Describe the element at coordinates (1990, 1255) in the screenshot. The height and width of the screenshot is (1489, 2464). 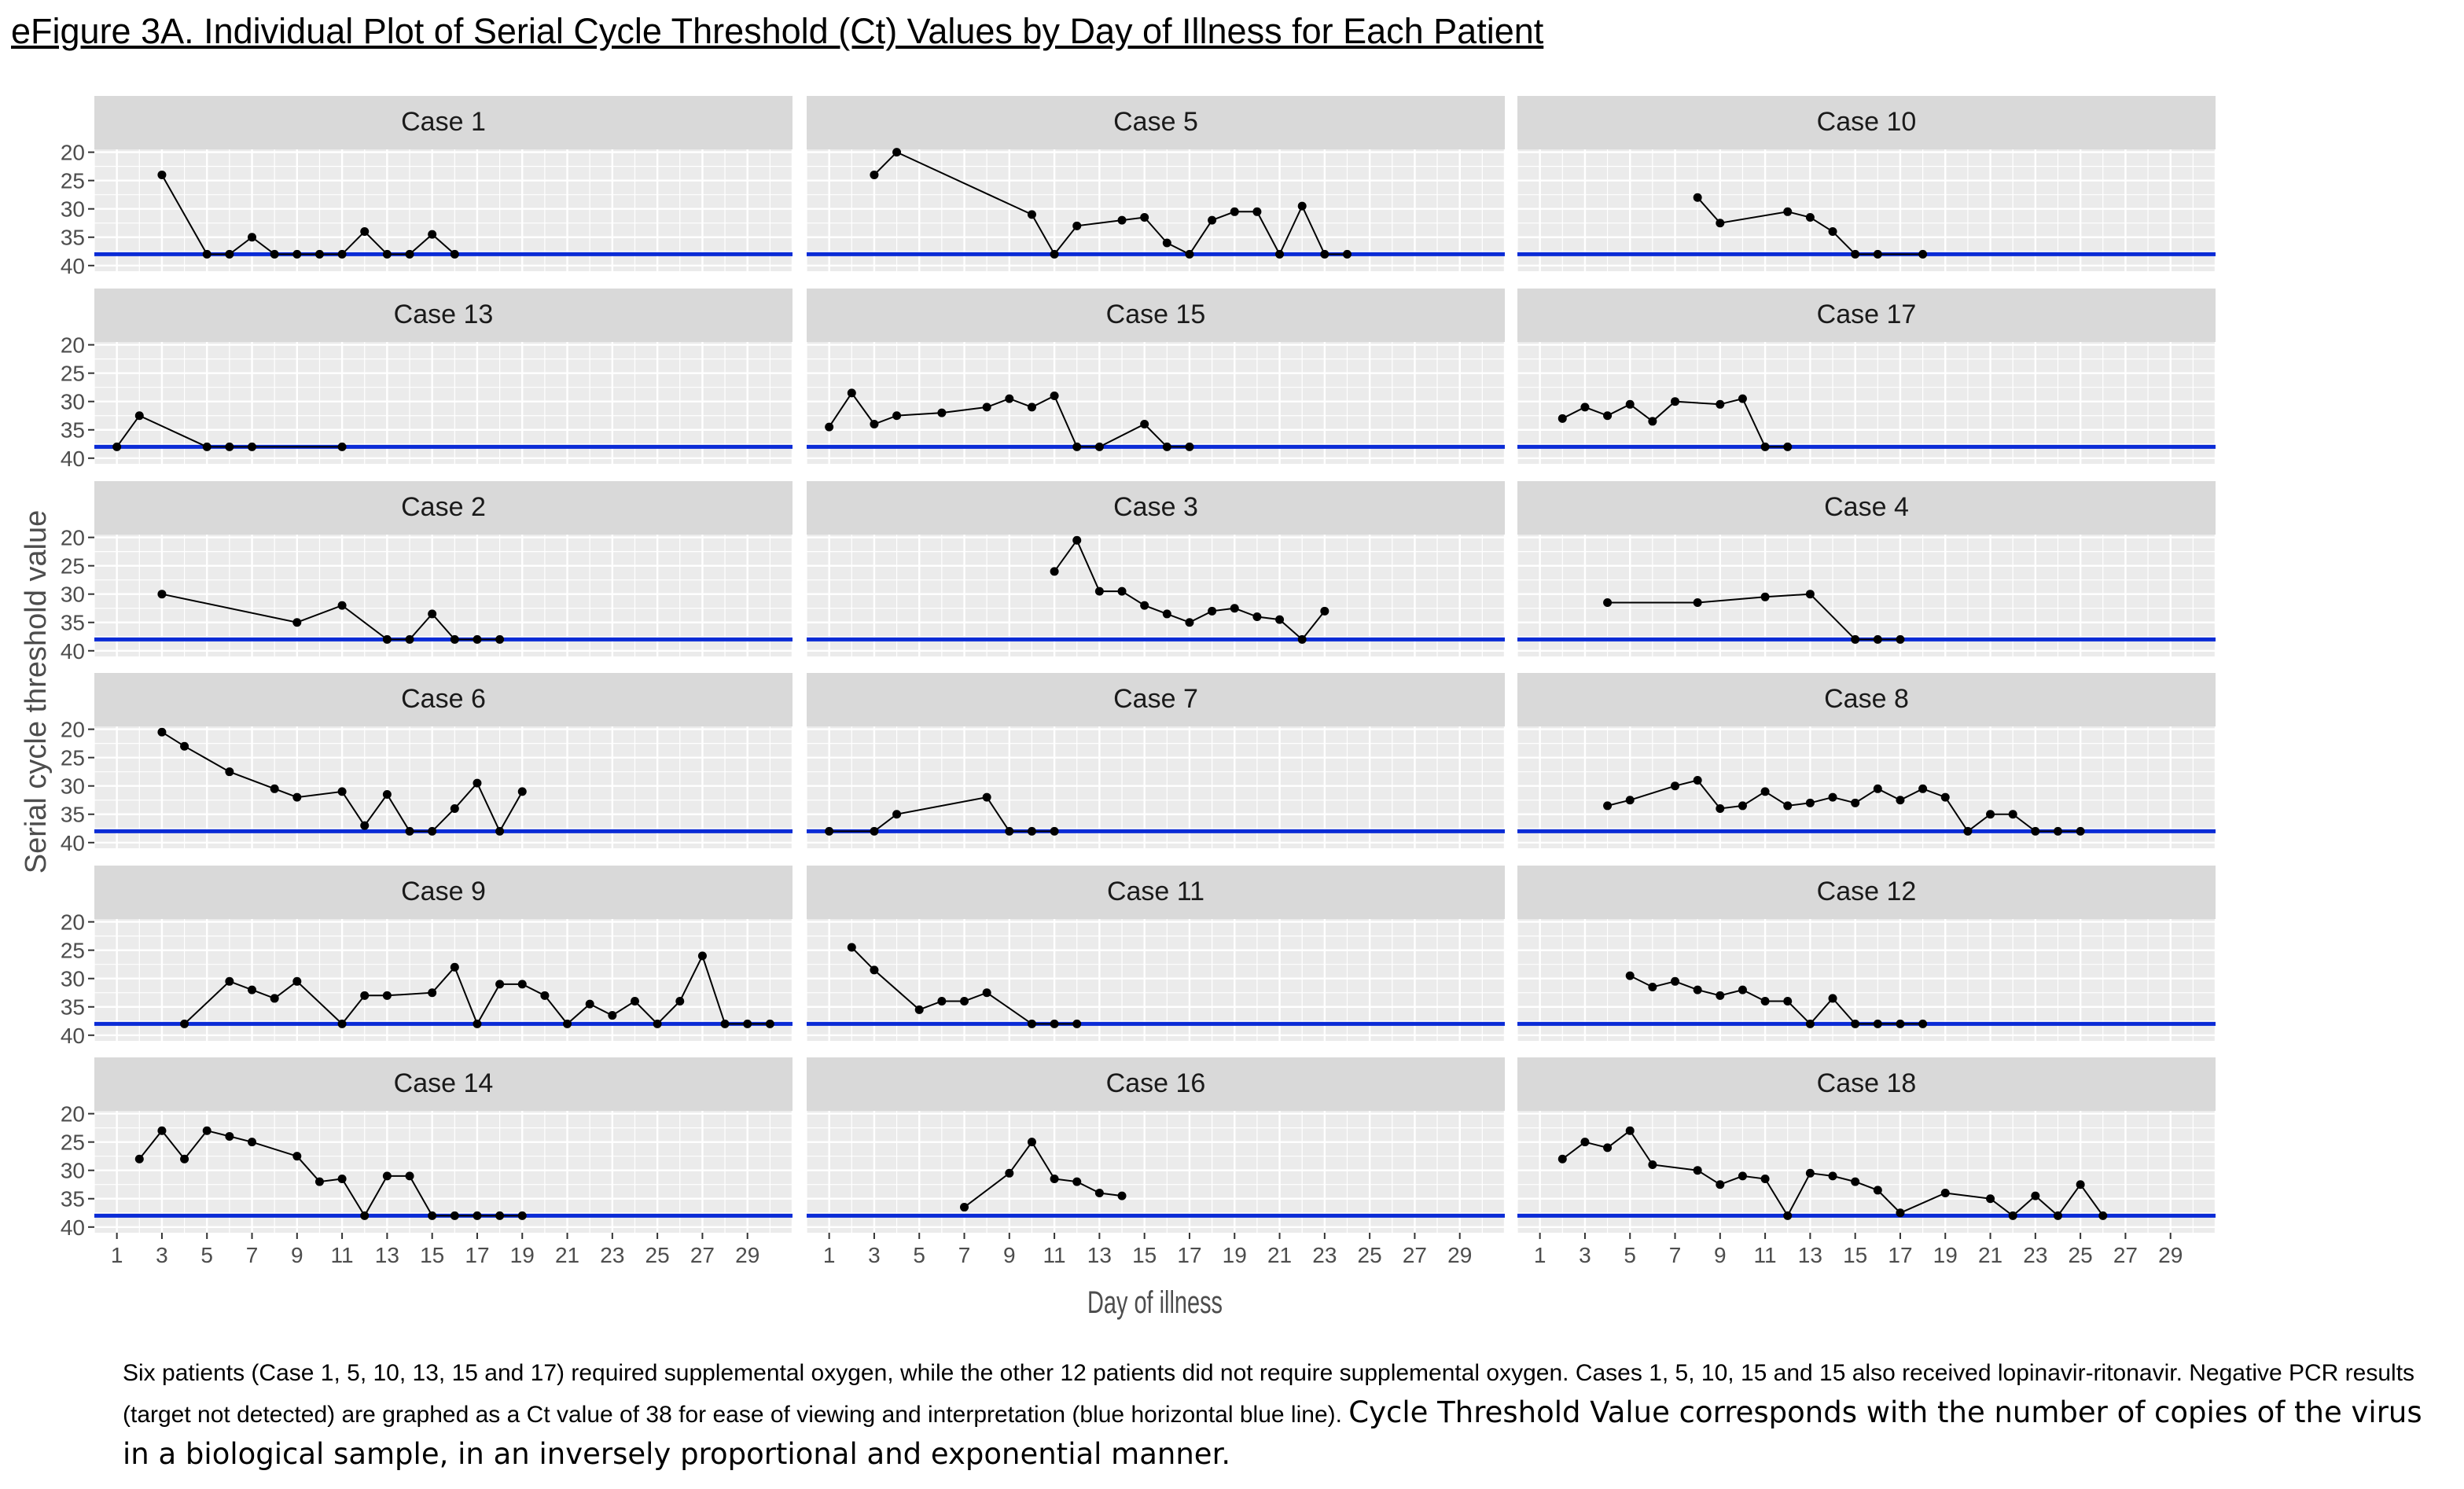
I see `x-tick-label: 21` at that location.